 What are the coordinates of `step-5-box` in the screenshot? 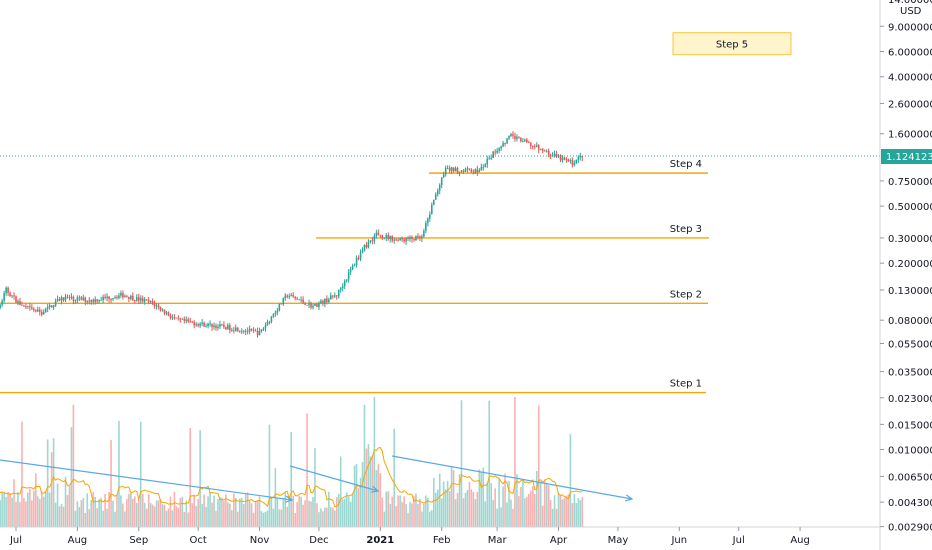 It's located at (732, 44).